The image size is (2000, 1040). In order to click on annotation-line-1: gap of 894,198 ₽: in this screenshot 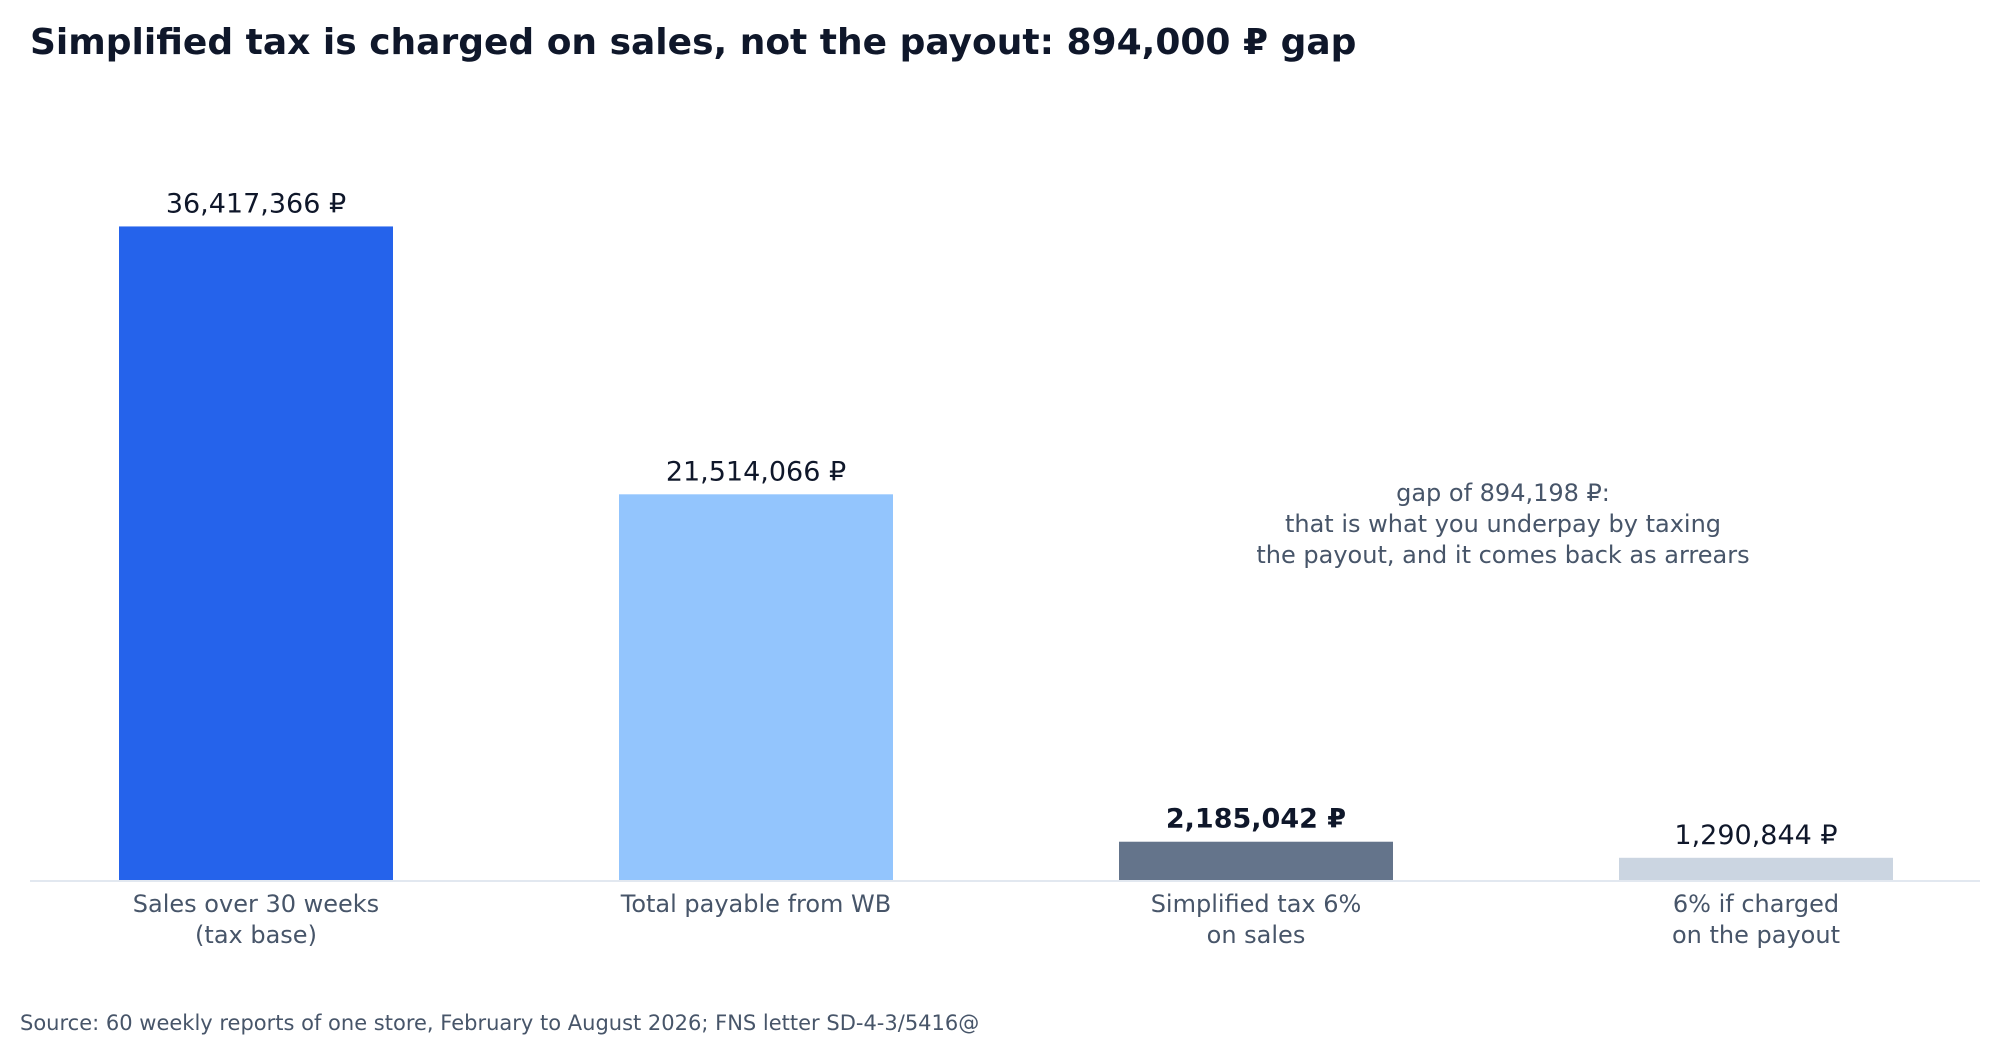, I will do `click(1503, 493)`.